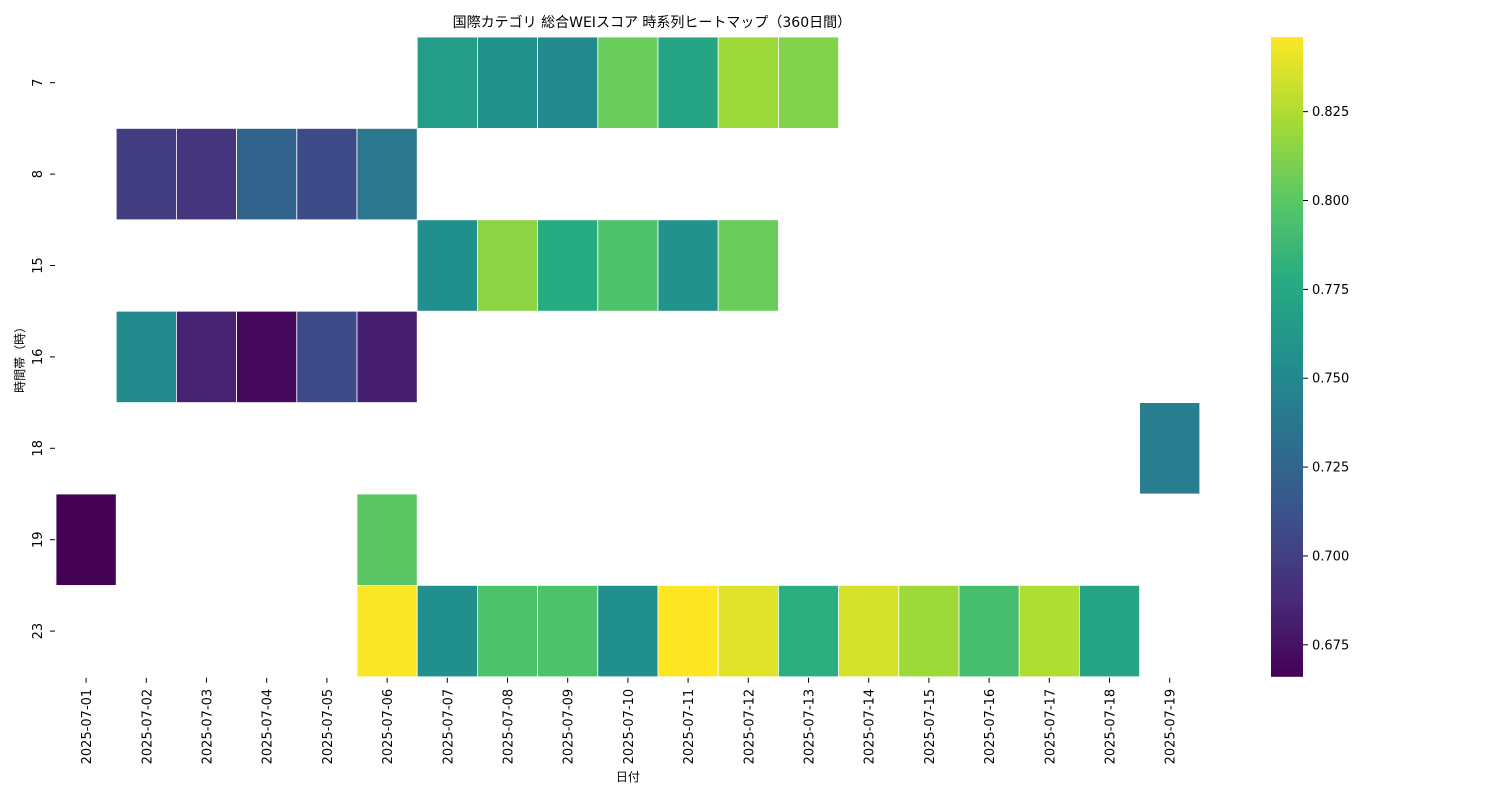  I want to click on y-tick-label: 7, so click(38, 83).